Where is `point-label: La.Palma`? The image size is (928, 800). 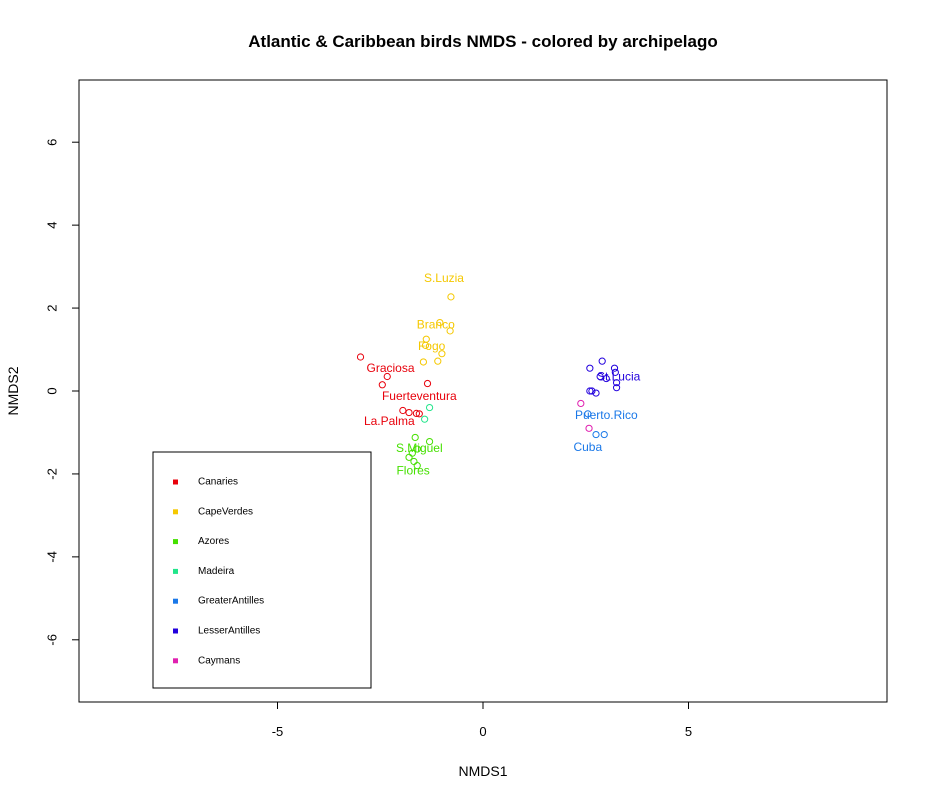 point-label: La.Palma is located at coordinates (389, 421).